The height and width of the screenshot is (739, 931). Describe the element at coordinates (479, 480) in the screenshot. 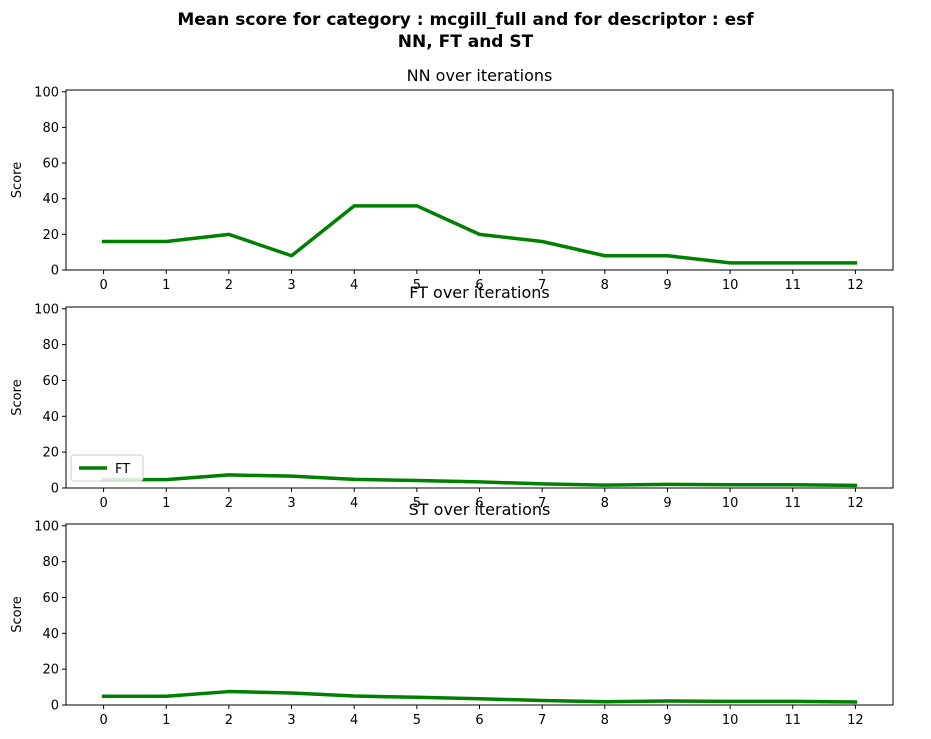

I see `ft-series-line` at that location.